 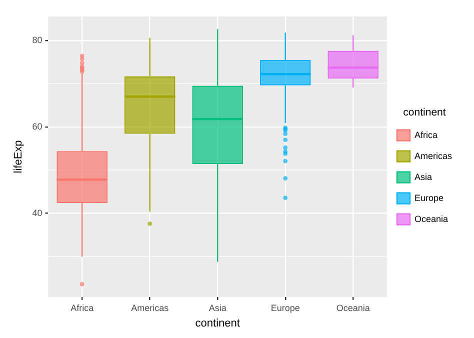 What do you see at coordinates (18, 157) in the screenshot?
I see `y-axis-title: lifeExp` at bounding box center [18, 157].